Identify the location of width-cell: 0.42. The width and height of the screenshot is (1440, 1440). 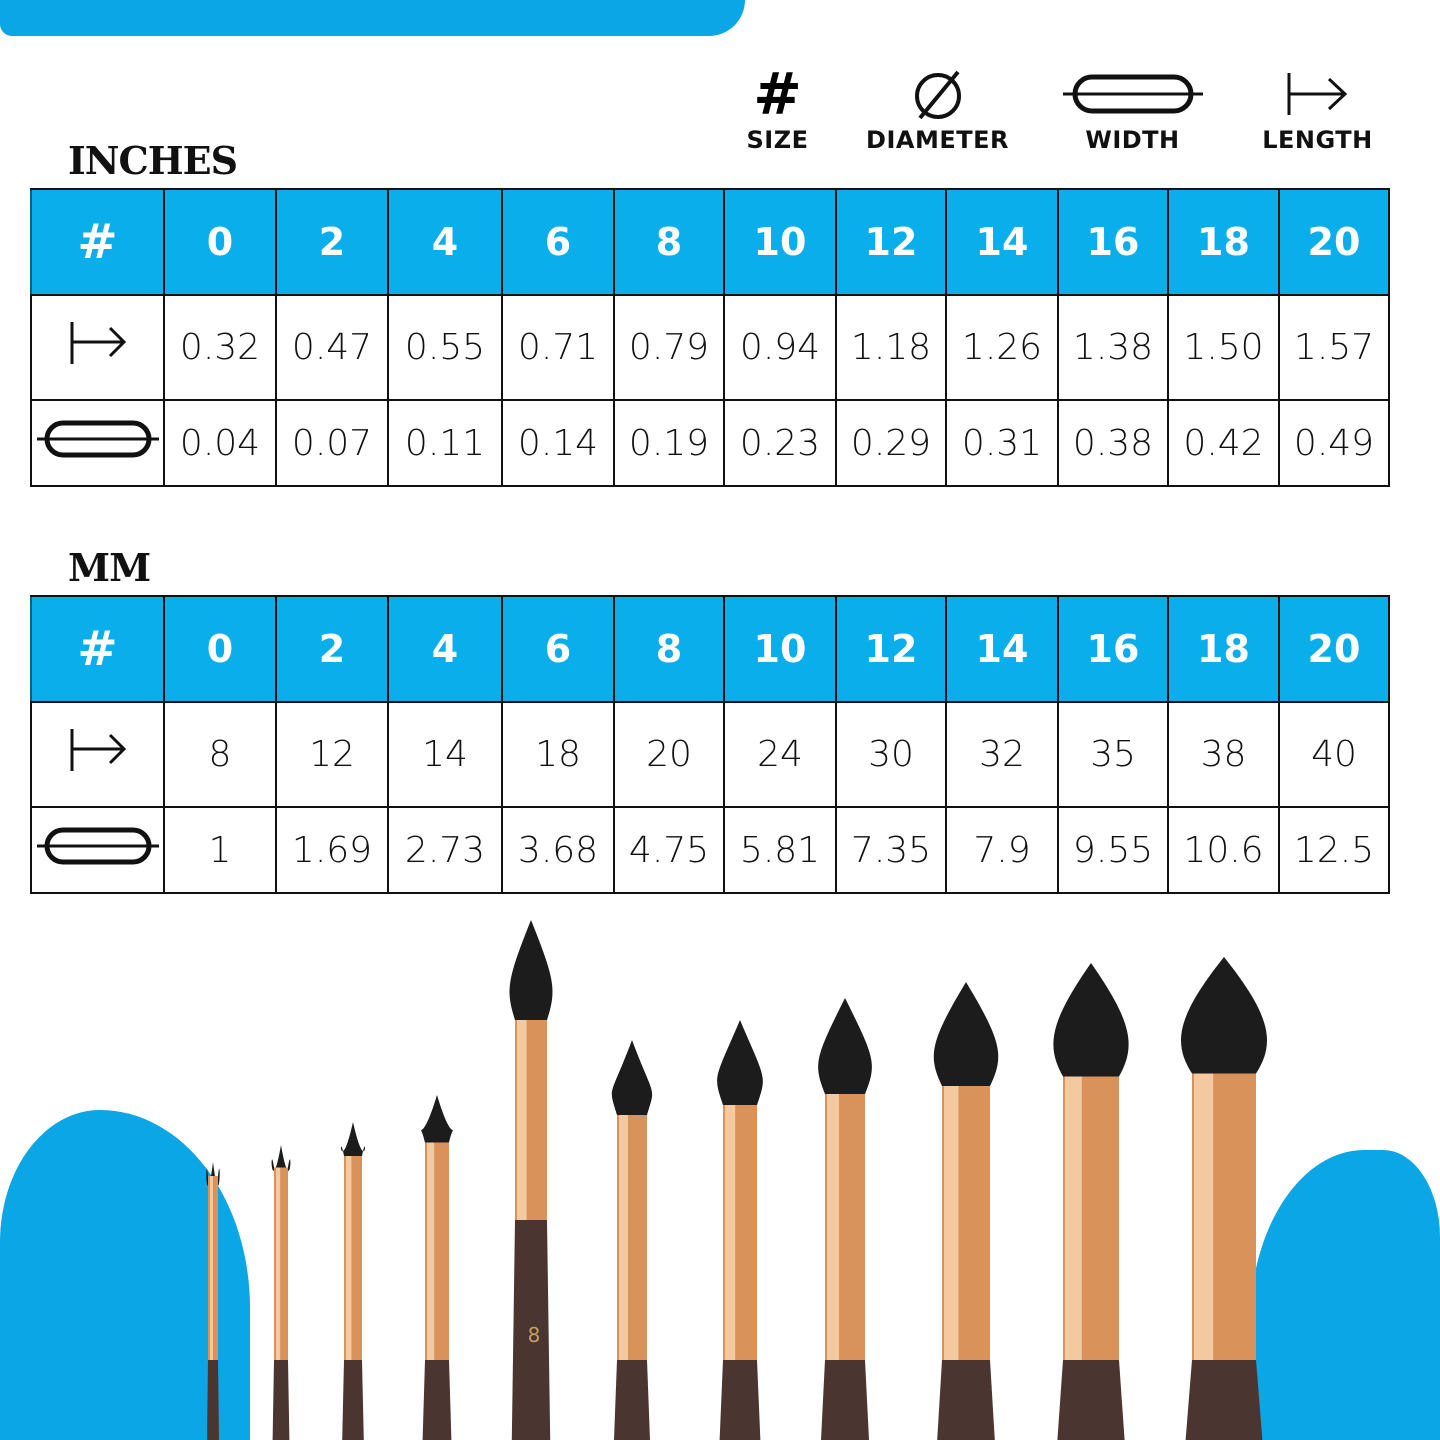
(1223, 443).